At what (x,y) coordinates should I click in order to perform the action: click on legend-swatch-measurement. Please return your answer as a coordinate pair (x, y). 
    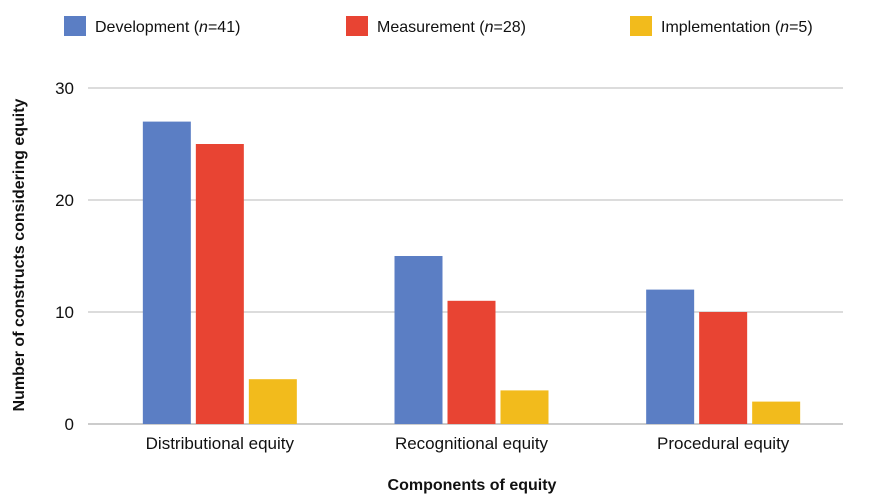
    Looking at the image, I should click on (357, 26).